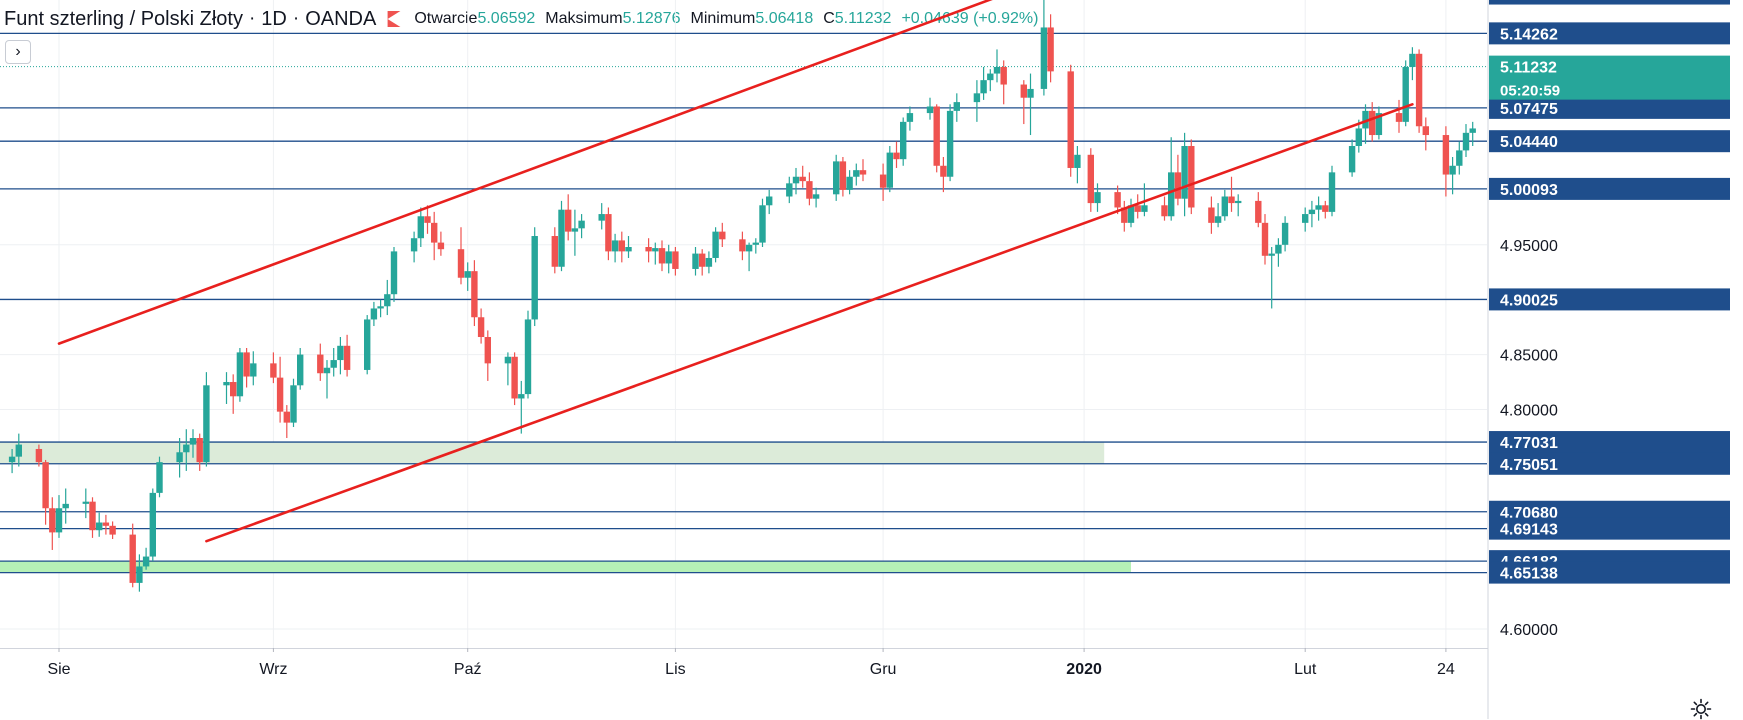 The image size is (1743, 720). What do you see at coordinates (1701, 709) in the screenshot?
I see `gear-icon` at bounding box center [1701, 709].